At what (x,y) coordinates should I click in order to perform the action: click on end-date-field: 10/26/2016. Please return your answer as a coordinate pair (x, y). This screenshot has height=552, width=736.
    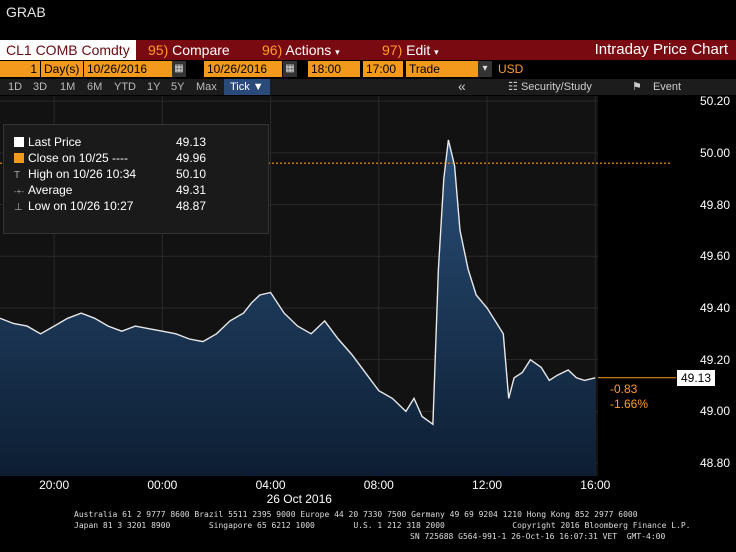
    Looking at the image, I should click on (243, 69).